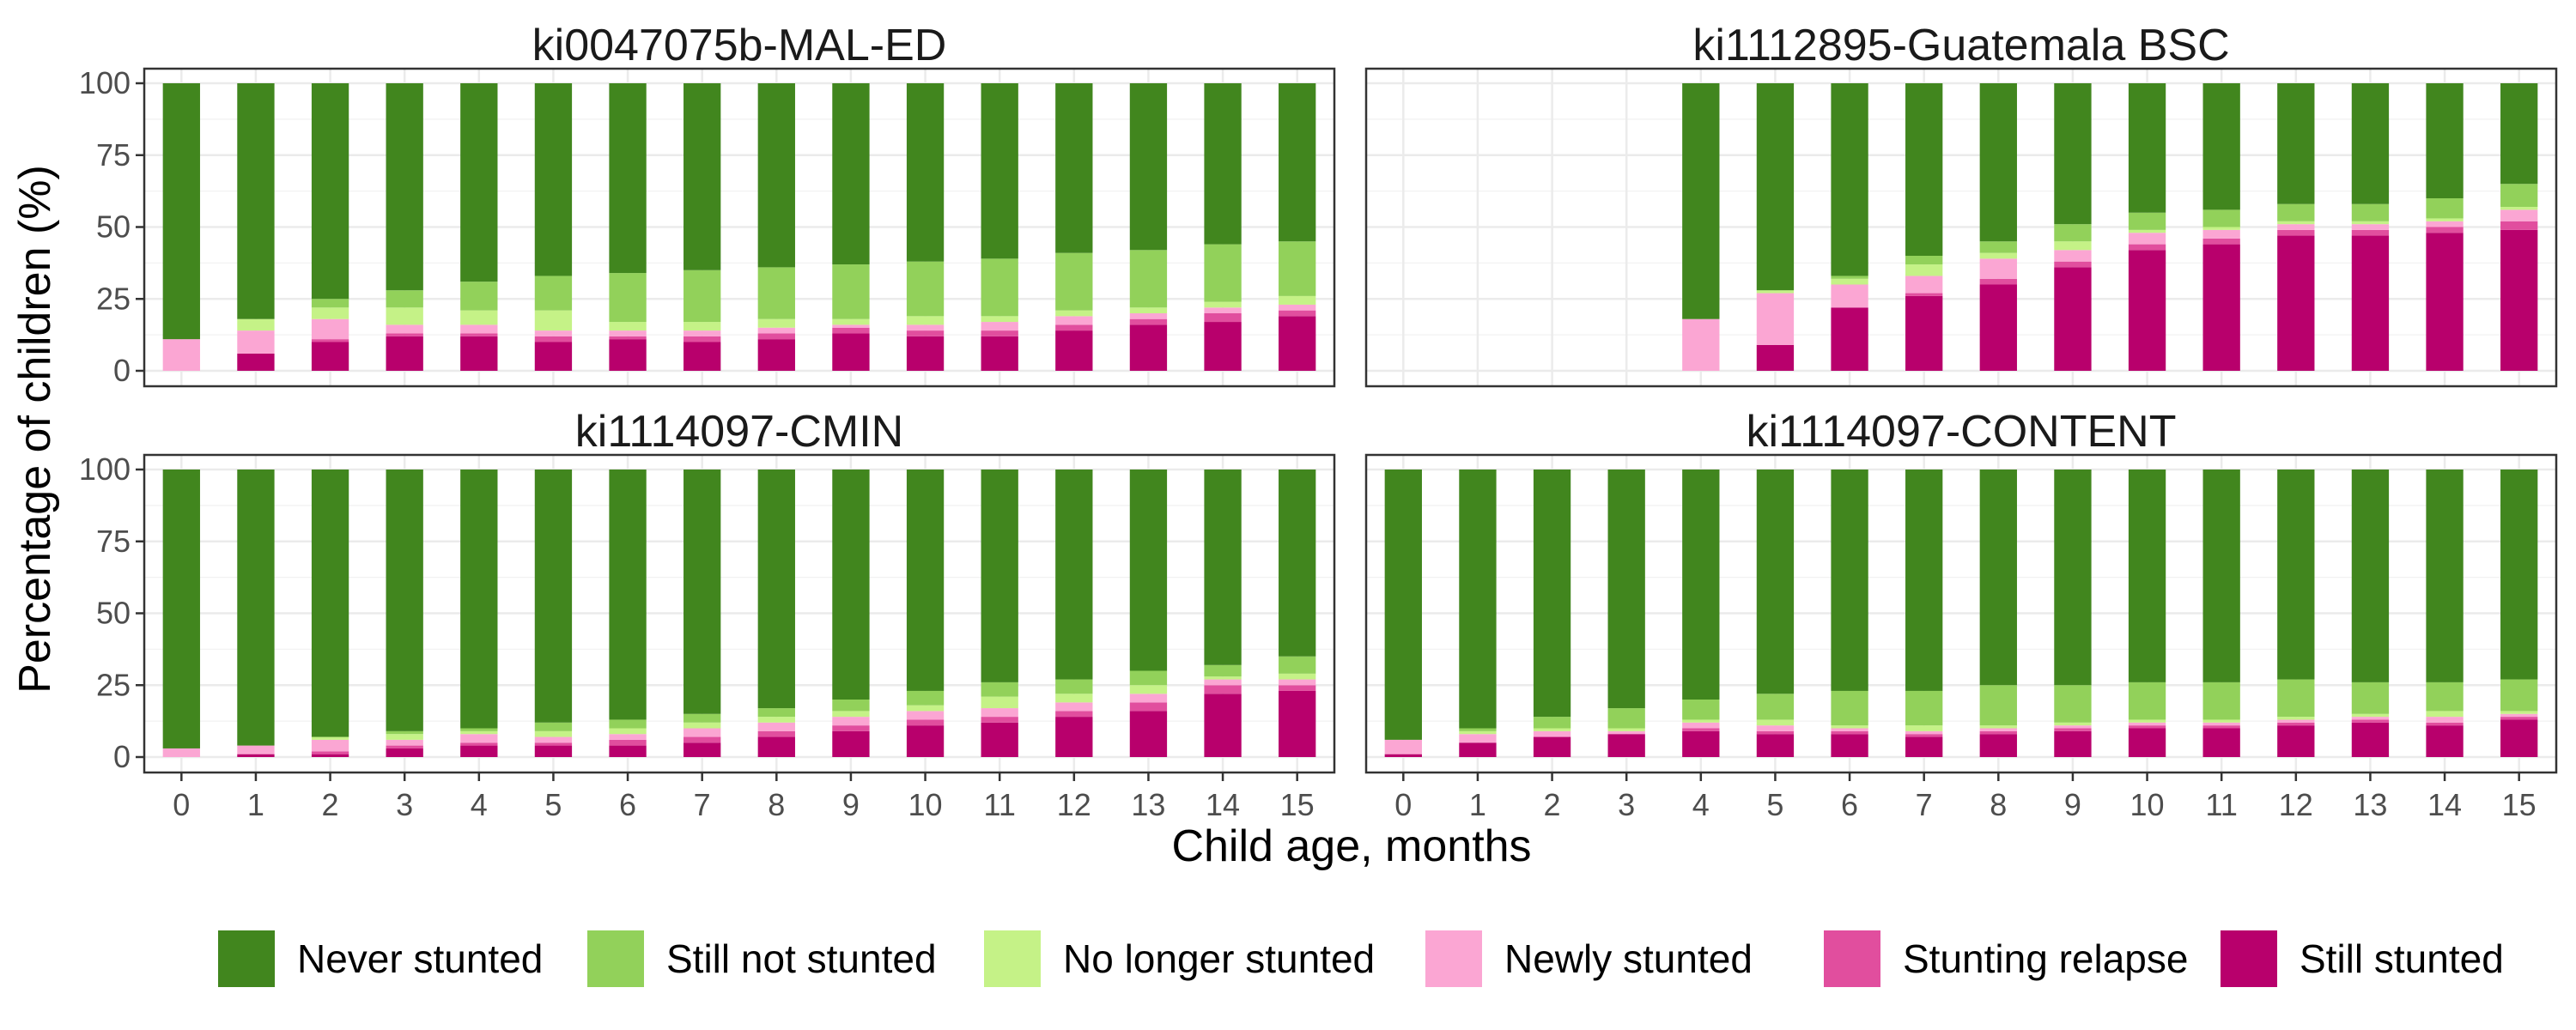 This screenshot has width=2576, height=1030. I want to click on legend-label: Stunting relapse, so click(2046, 958).